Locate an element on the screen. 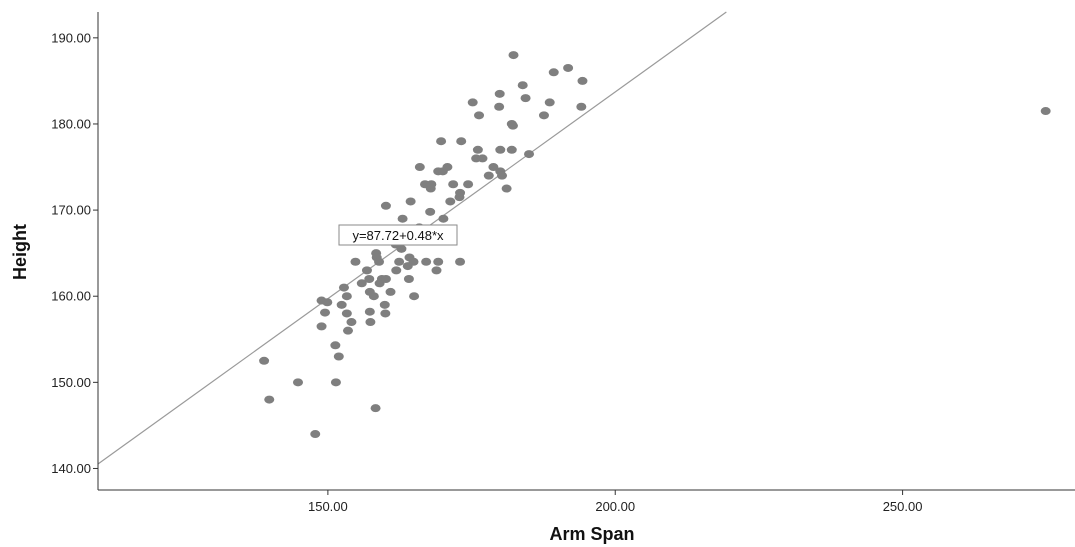 This screenshot has height=547, width=1075. y-tick-label: 180.00 is located at coordinates (71, 123).